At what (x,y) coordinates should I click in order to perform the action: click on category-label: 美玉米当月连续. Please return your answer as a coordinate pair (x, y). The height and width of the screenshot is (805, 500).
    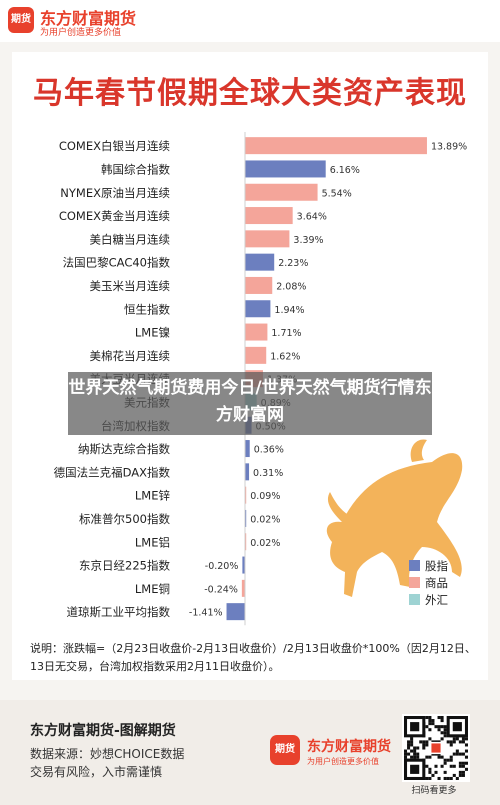
    Looking at the image, I should click on (130, 286).